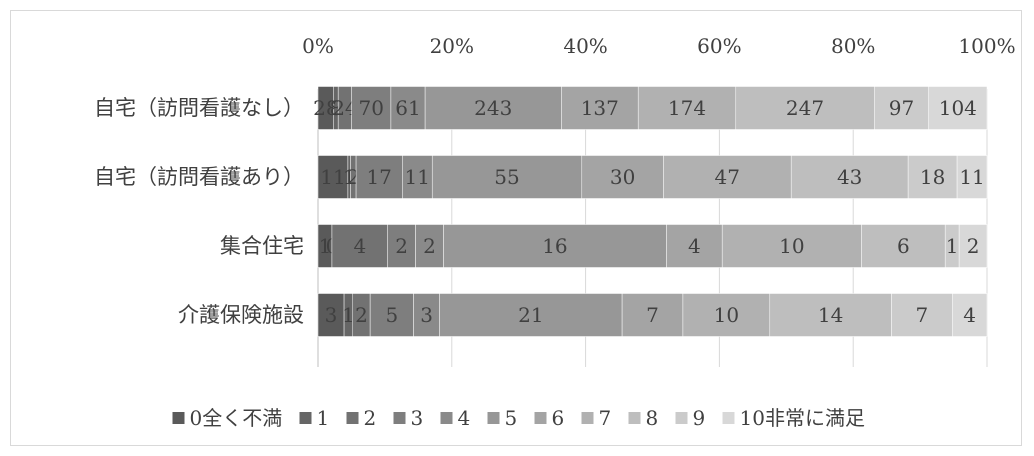  Describe the element at coordinates (318, 46) in the screenshot. I see `x-tick-label: 0%` at that location.